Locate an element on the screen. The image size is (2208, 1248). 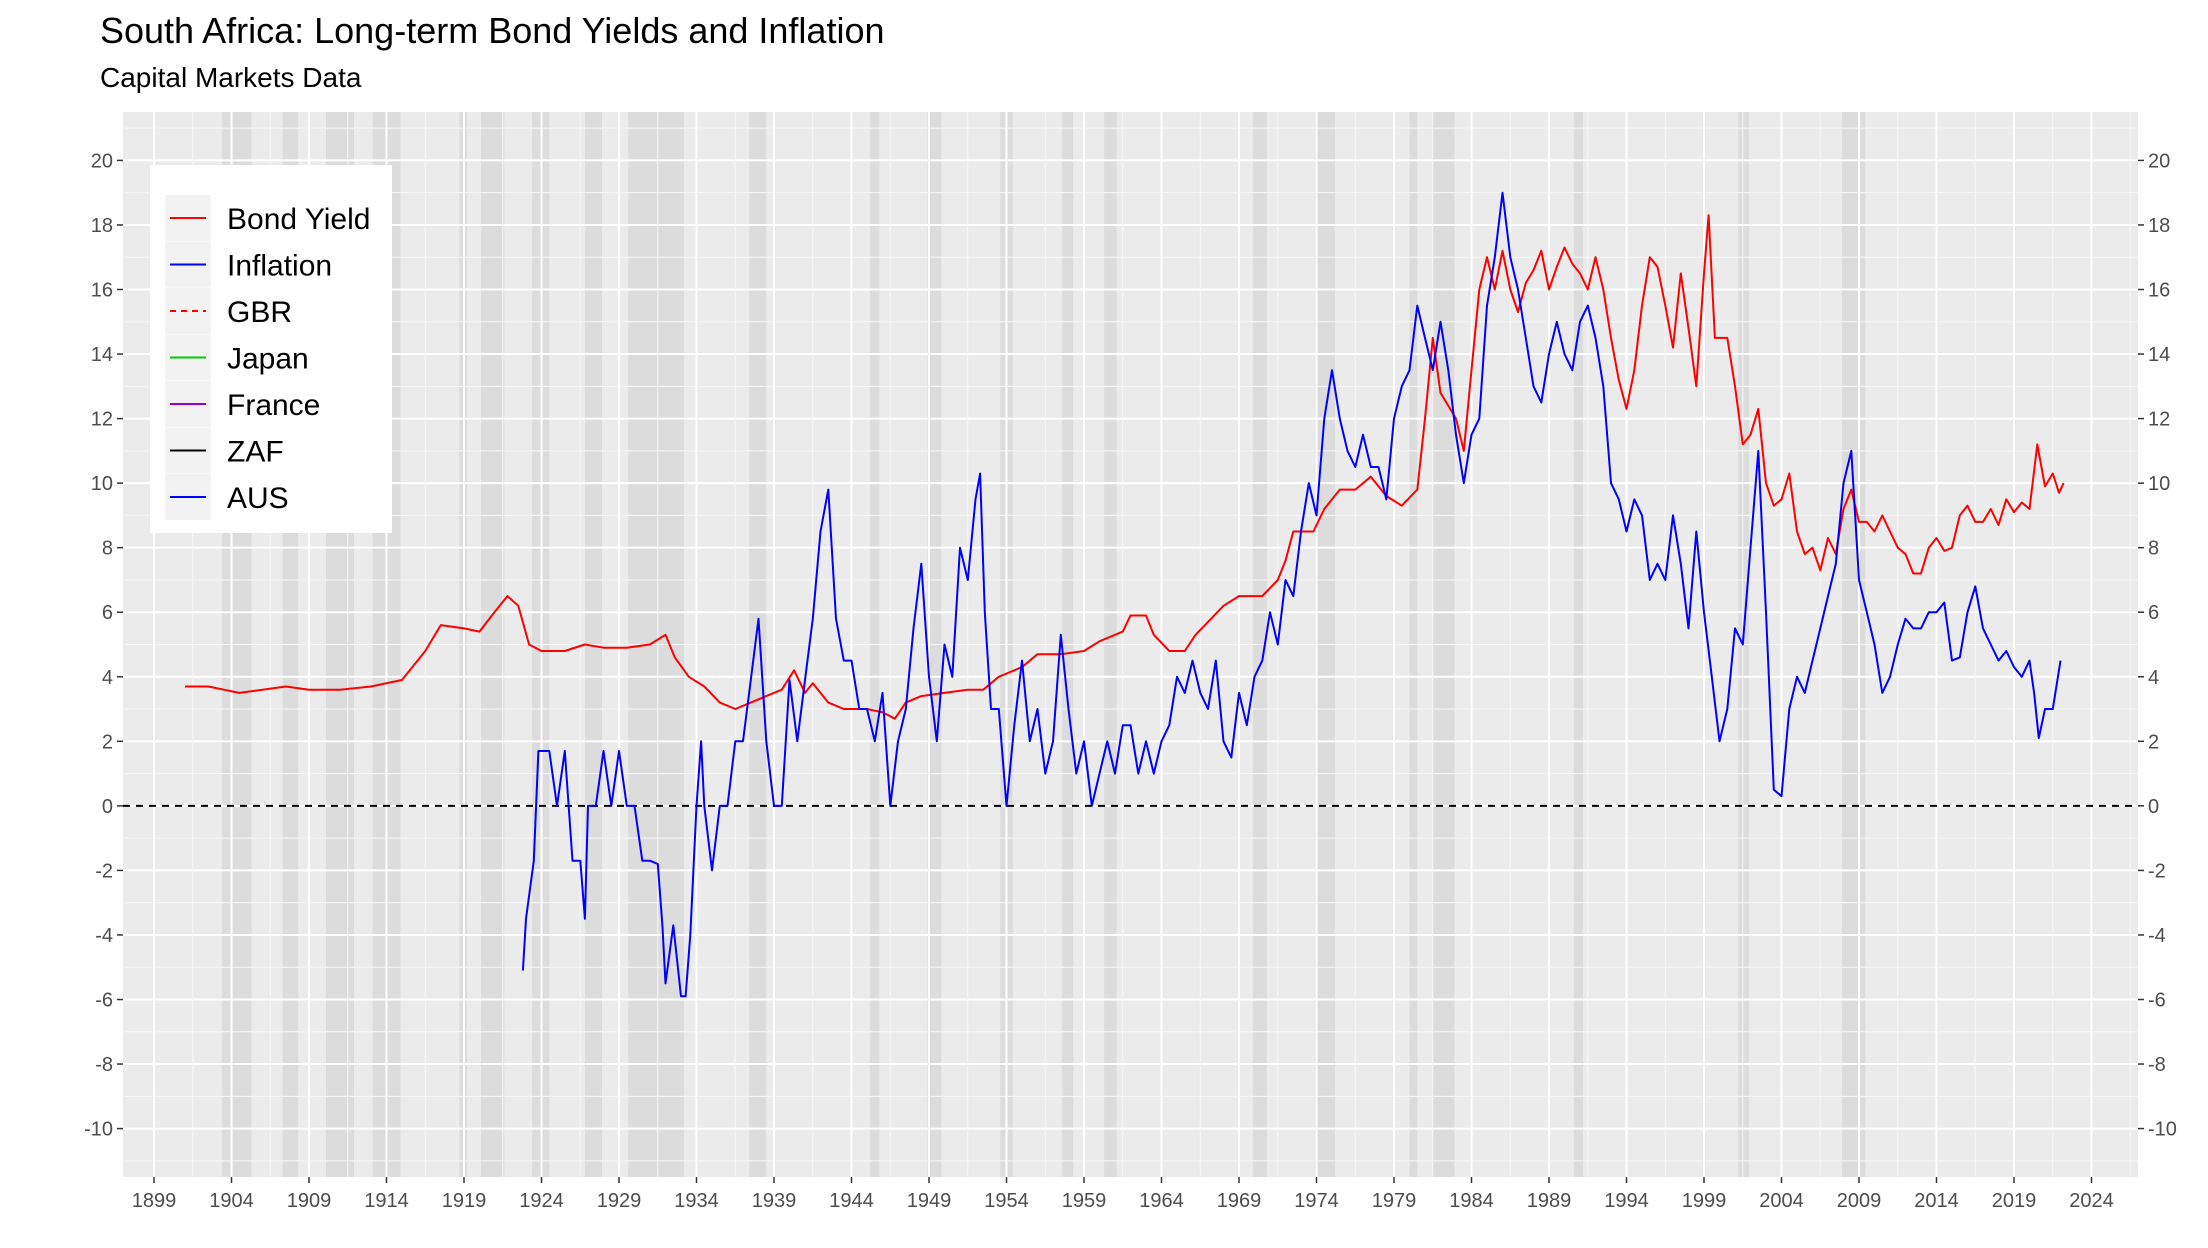
y2-tick-label: 14 is located at coordinates (2159, 355).